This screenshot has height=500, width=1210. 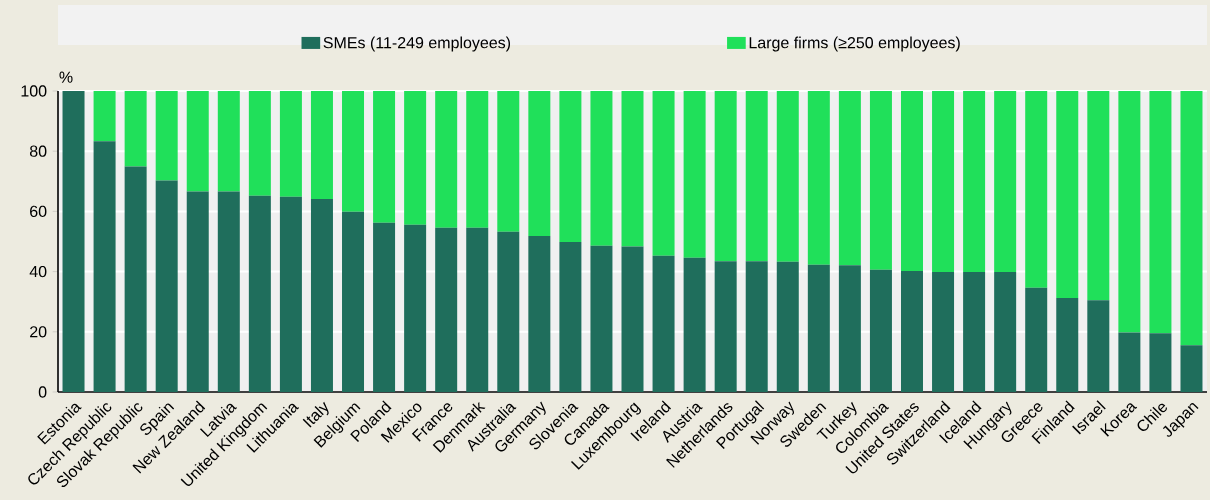 I want to click on y-tick-label: 100, so click(x=34, y=91).